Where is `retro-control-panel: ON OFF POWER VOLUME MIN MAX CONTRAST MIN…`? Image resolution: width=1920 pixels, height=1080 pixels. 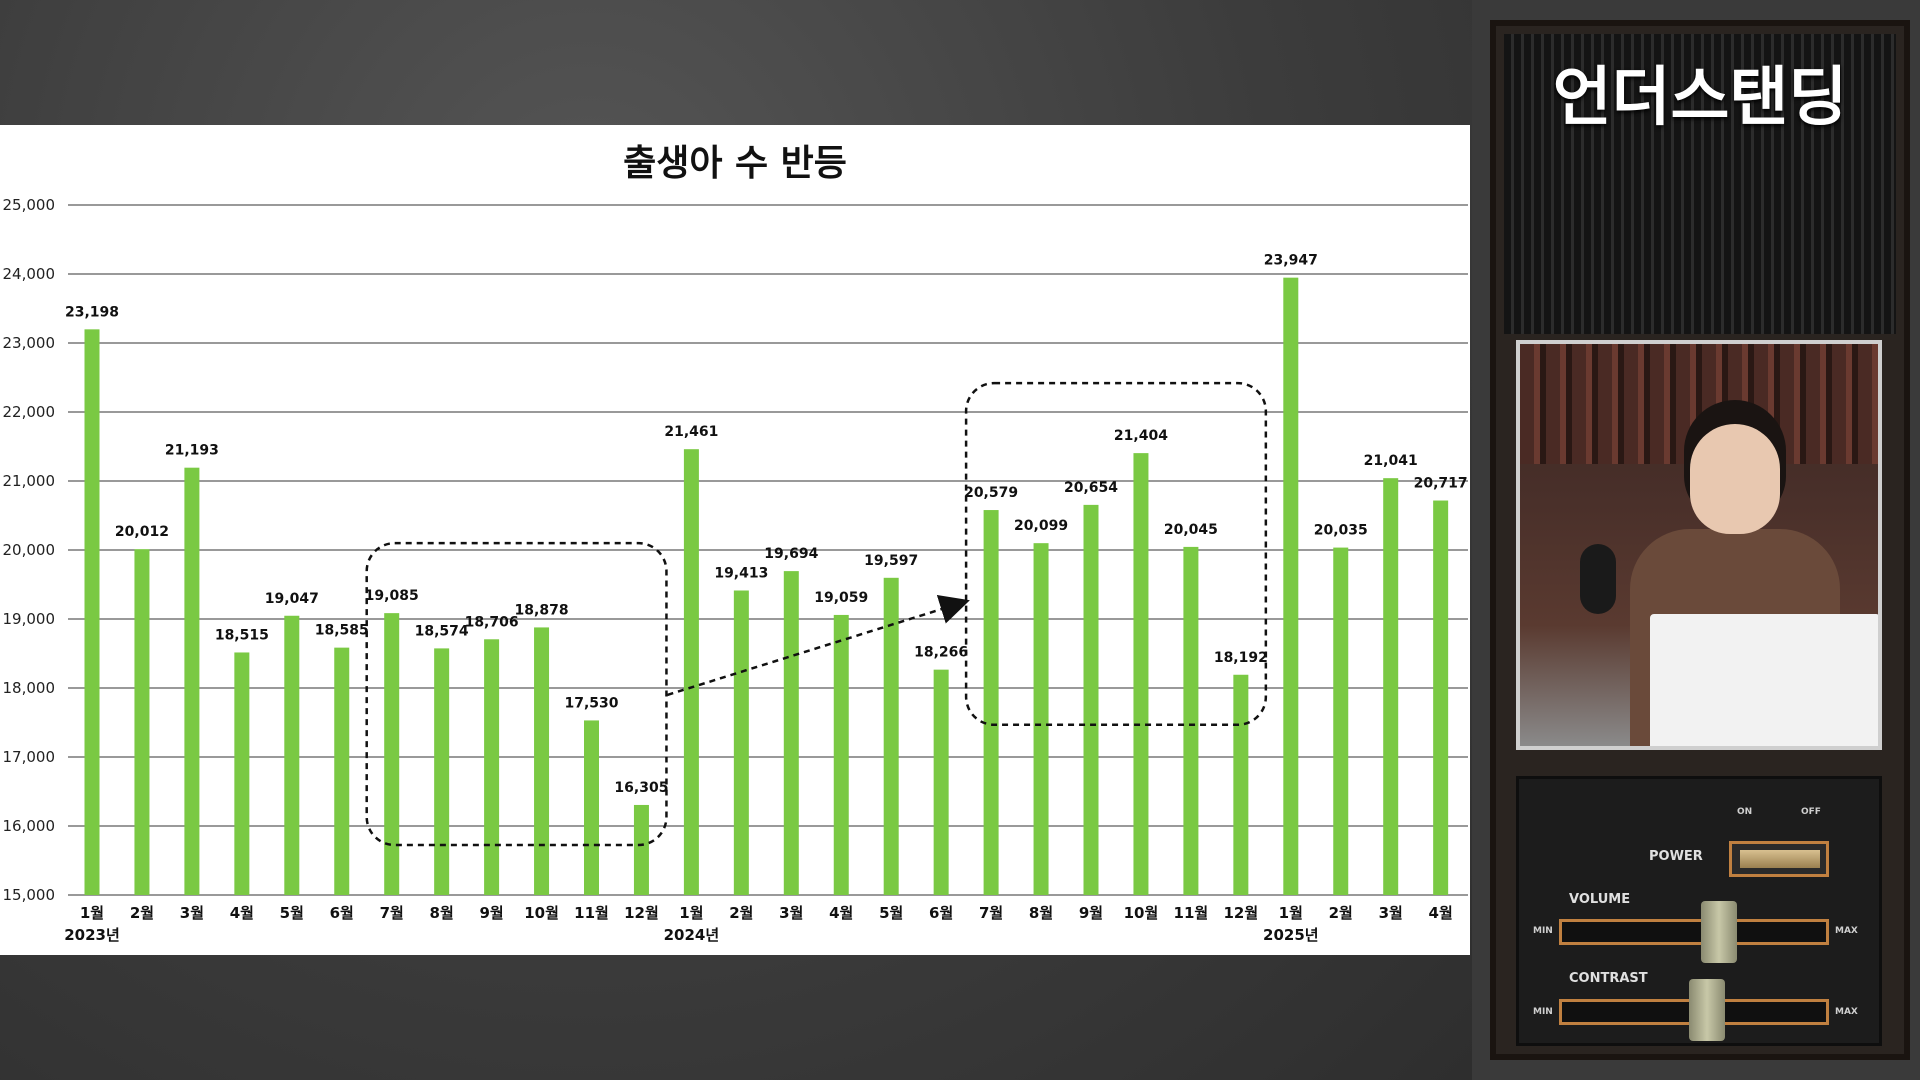
retro-control-panel: ON OFF POWER VOLUME MIN MAX CONTRAST MIN… is located at coordinates (1699, 911).